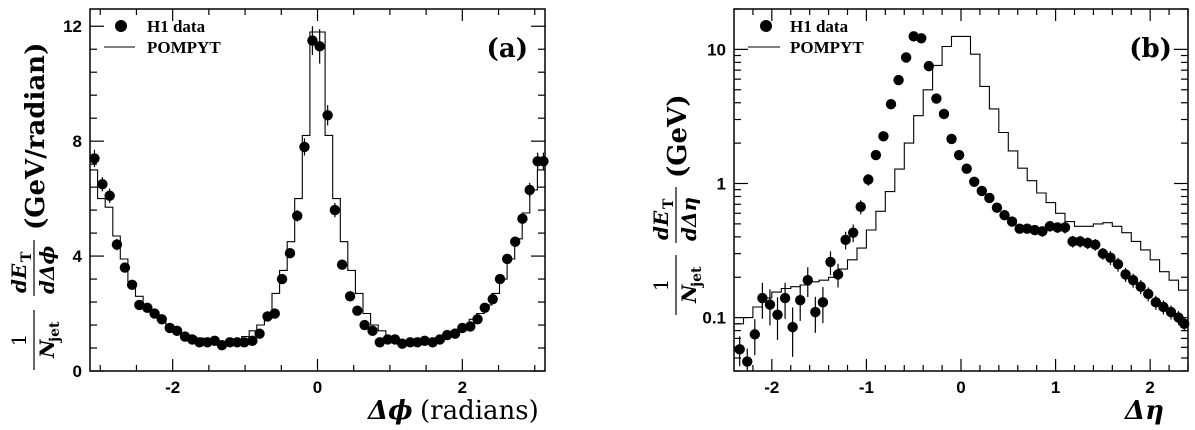  I want to click on panel-b-legend: H1 data POMPYT, so click(806, 37).